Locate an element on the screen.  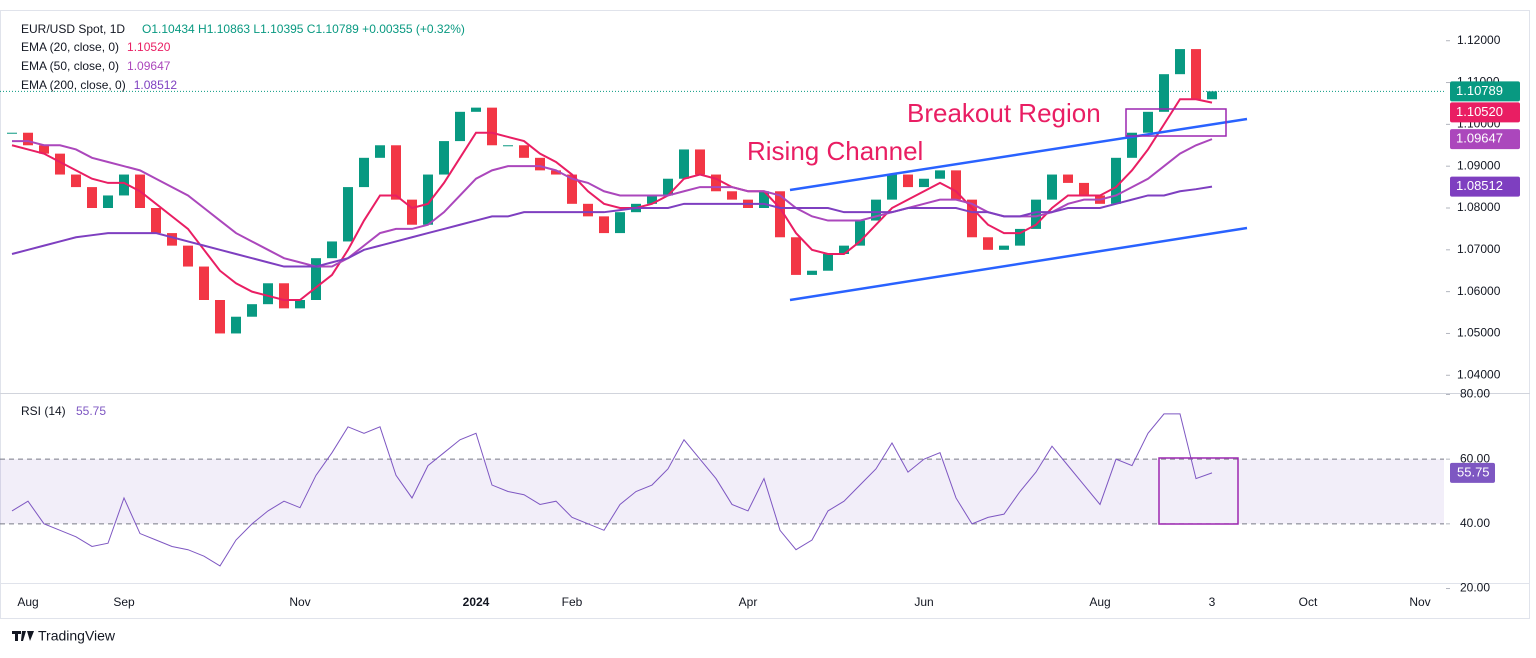
y-tick-label: 1.05000 is located at coordinates (1479, 333).